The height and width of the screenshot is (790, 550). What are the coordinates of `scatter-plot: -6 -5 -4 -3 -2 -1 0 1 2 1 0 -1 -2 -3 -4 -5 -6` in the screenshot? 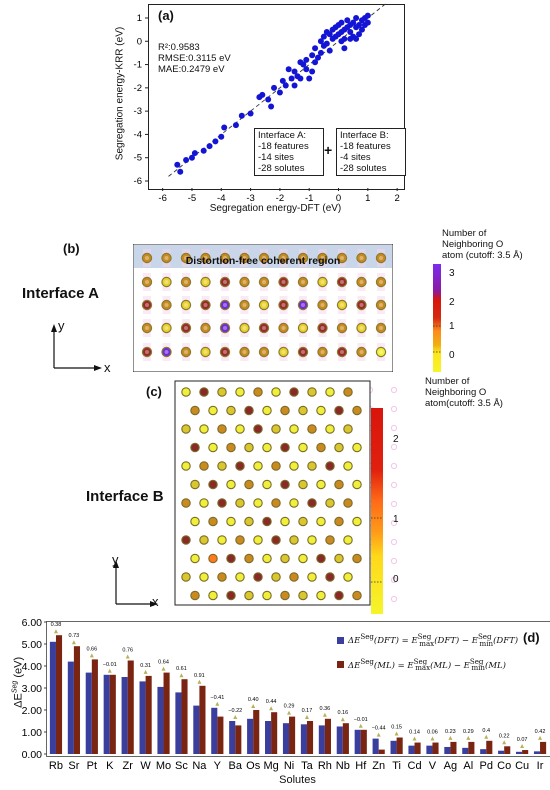 It's located at (267, 103).